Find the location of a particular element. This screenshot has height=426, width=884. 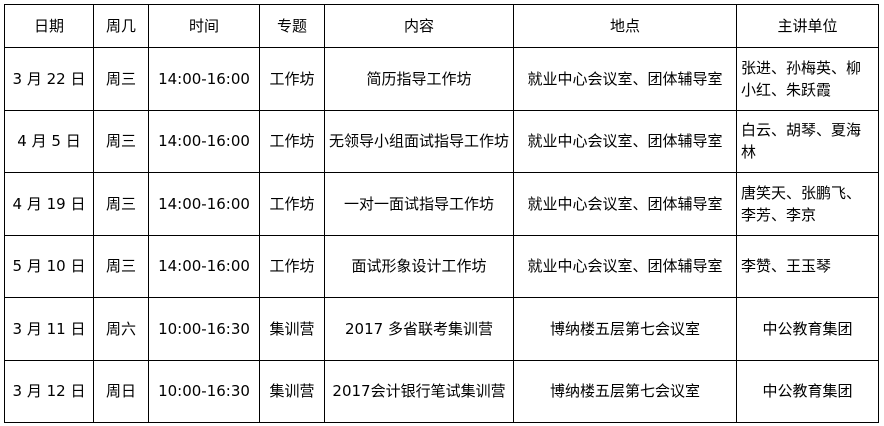

table-header: 日期 周几 时间 专题 内容 地点 主讲单位 is located at coordinates (441, 26).